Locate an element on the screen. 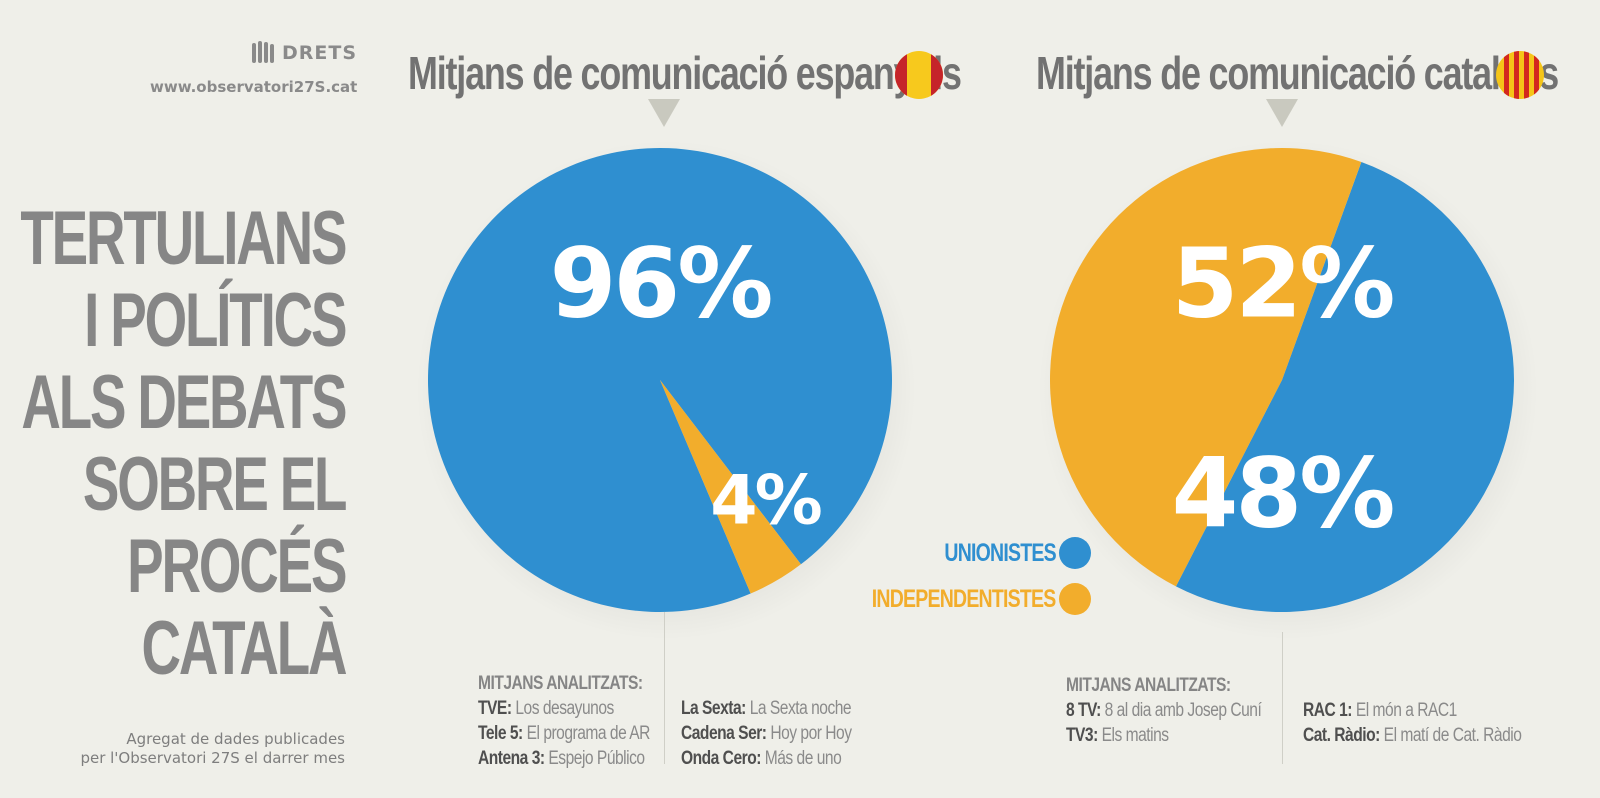 The width and height of the screenshot is (1600, 798). title-line: PROCÉS is located at coordinates (236, 566).